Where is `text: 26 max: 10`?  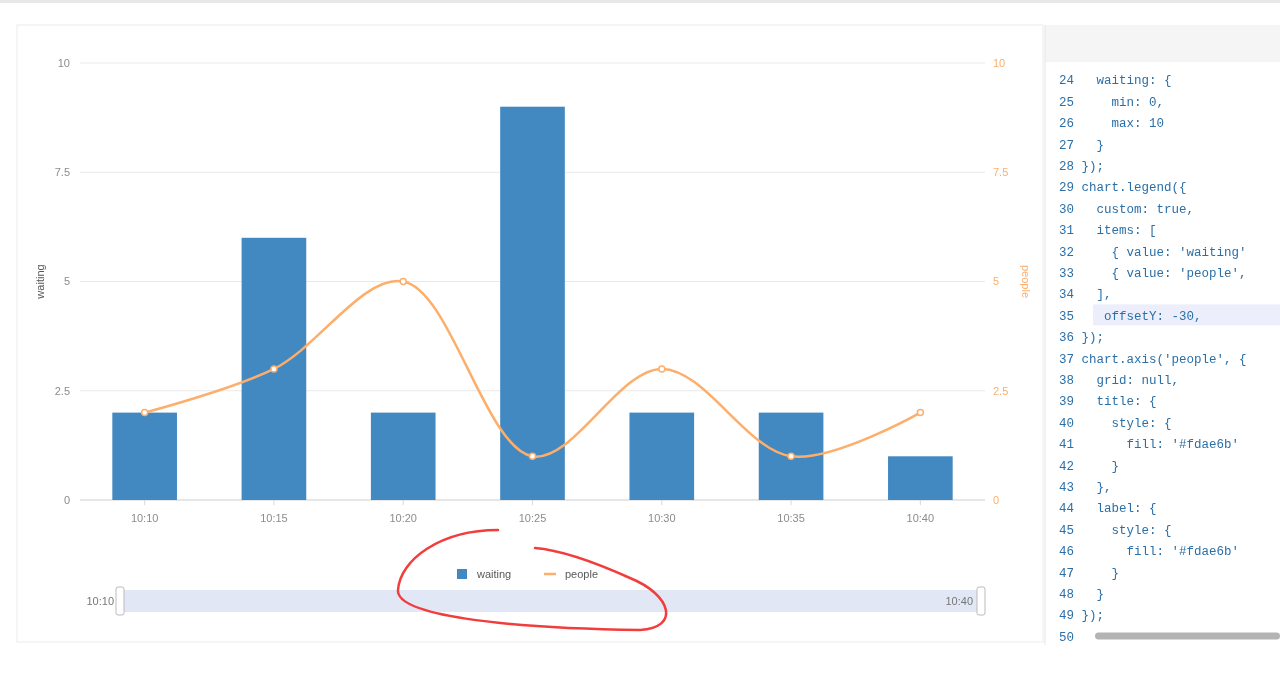
text: 26 max: 10 is located at coordinates (1112, 124).